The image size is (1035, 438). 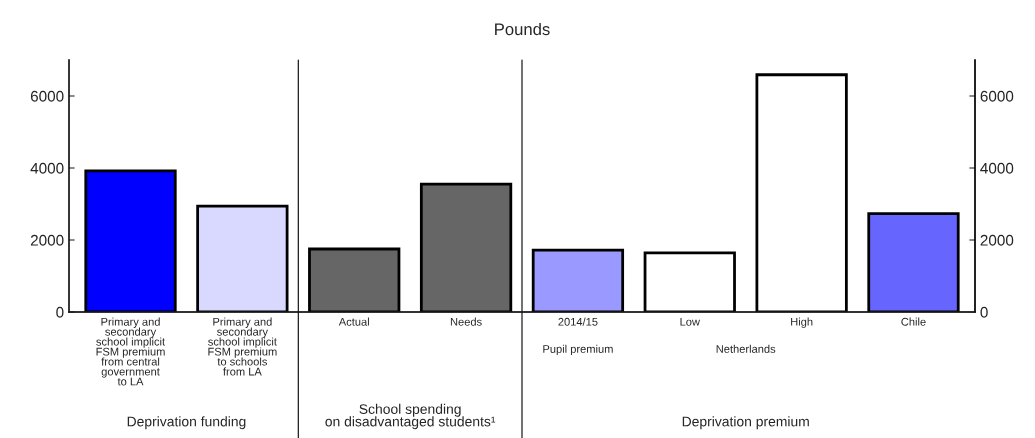 What do you see at coordinates (578, 350) in the screenshot?
I see `text: Pupil premium` at bounding box center [578, 350].